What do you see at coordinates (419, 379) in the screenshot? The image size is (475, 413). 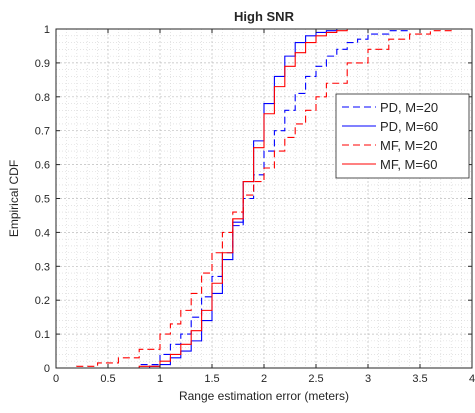 I see `x-tick-label: 3.5` at bounding box center [419, 379].